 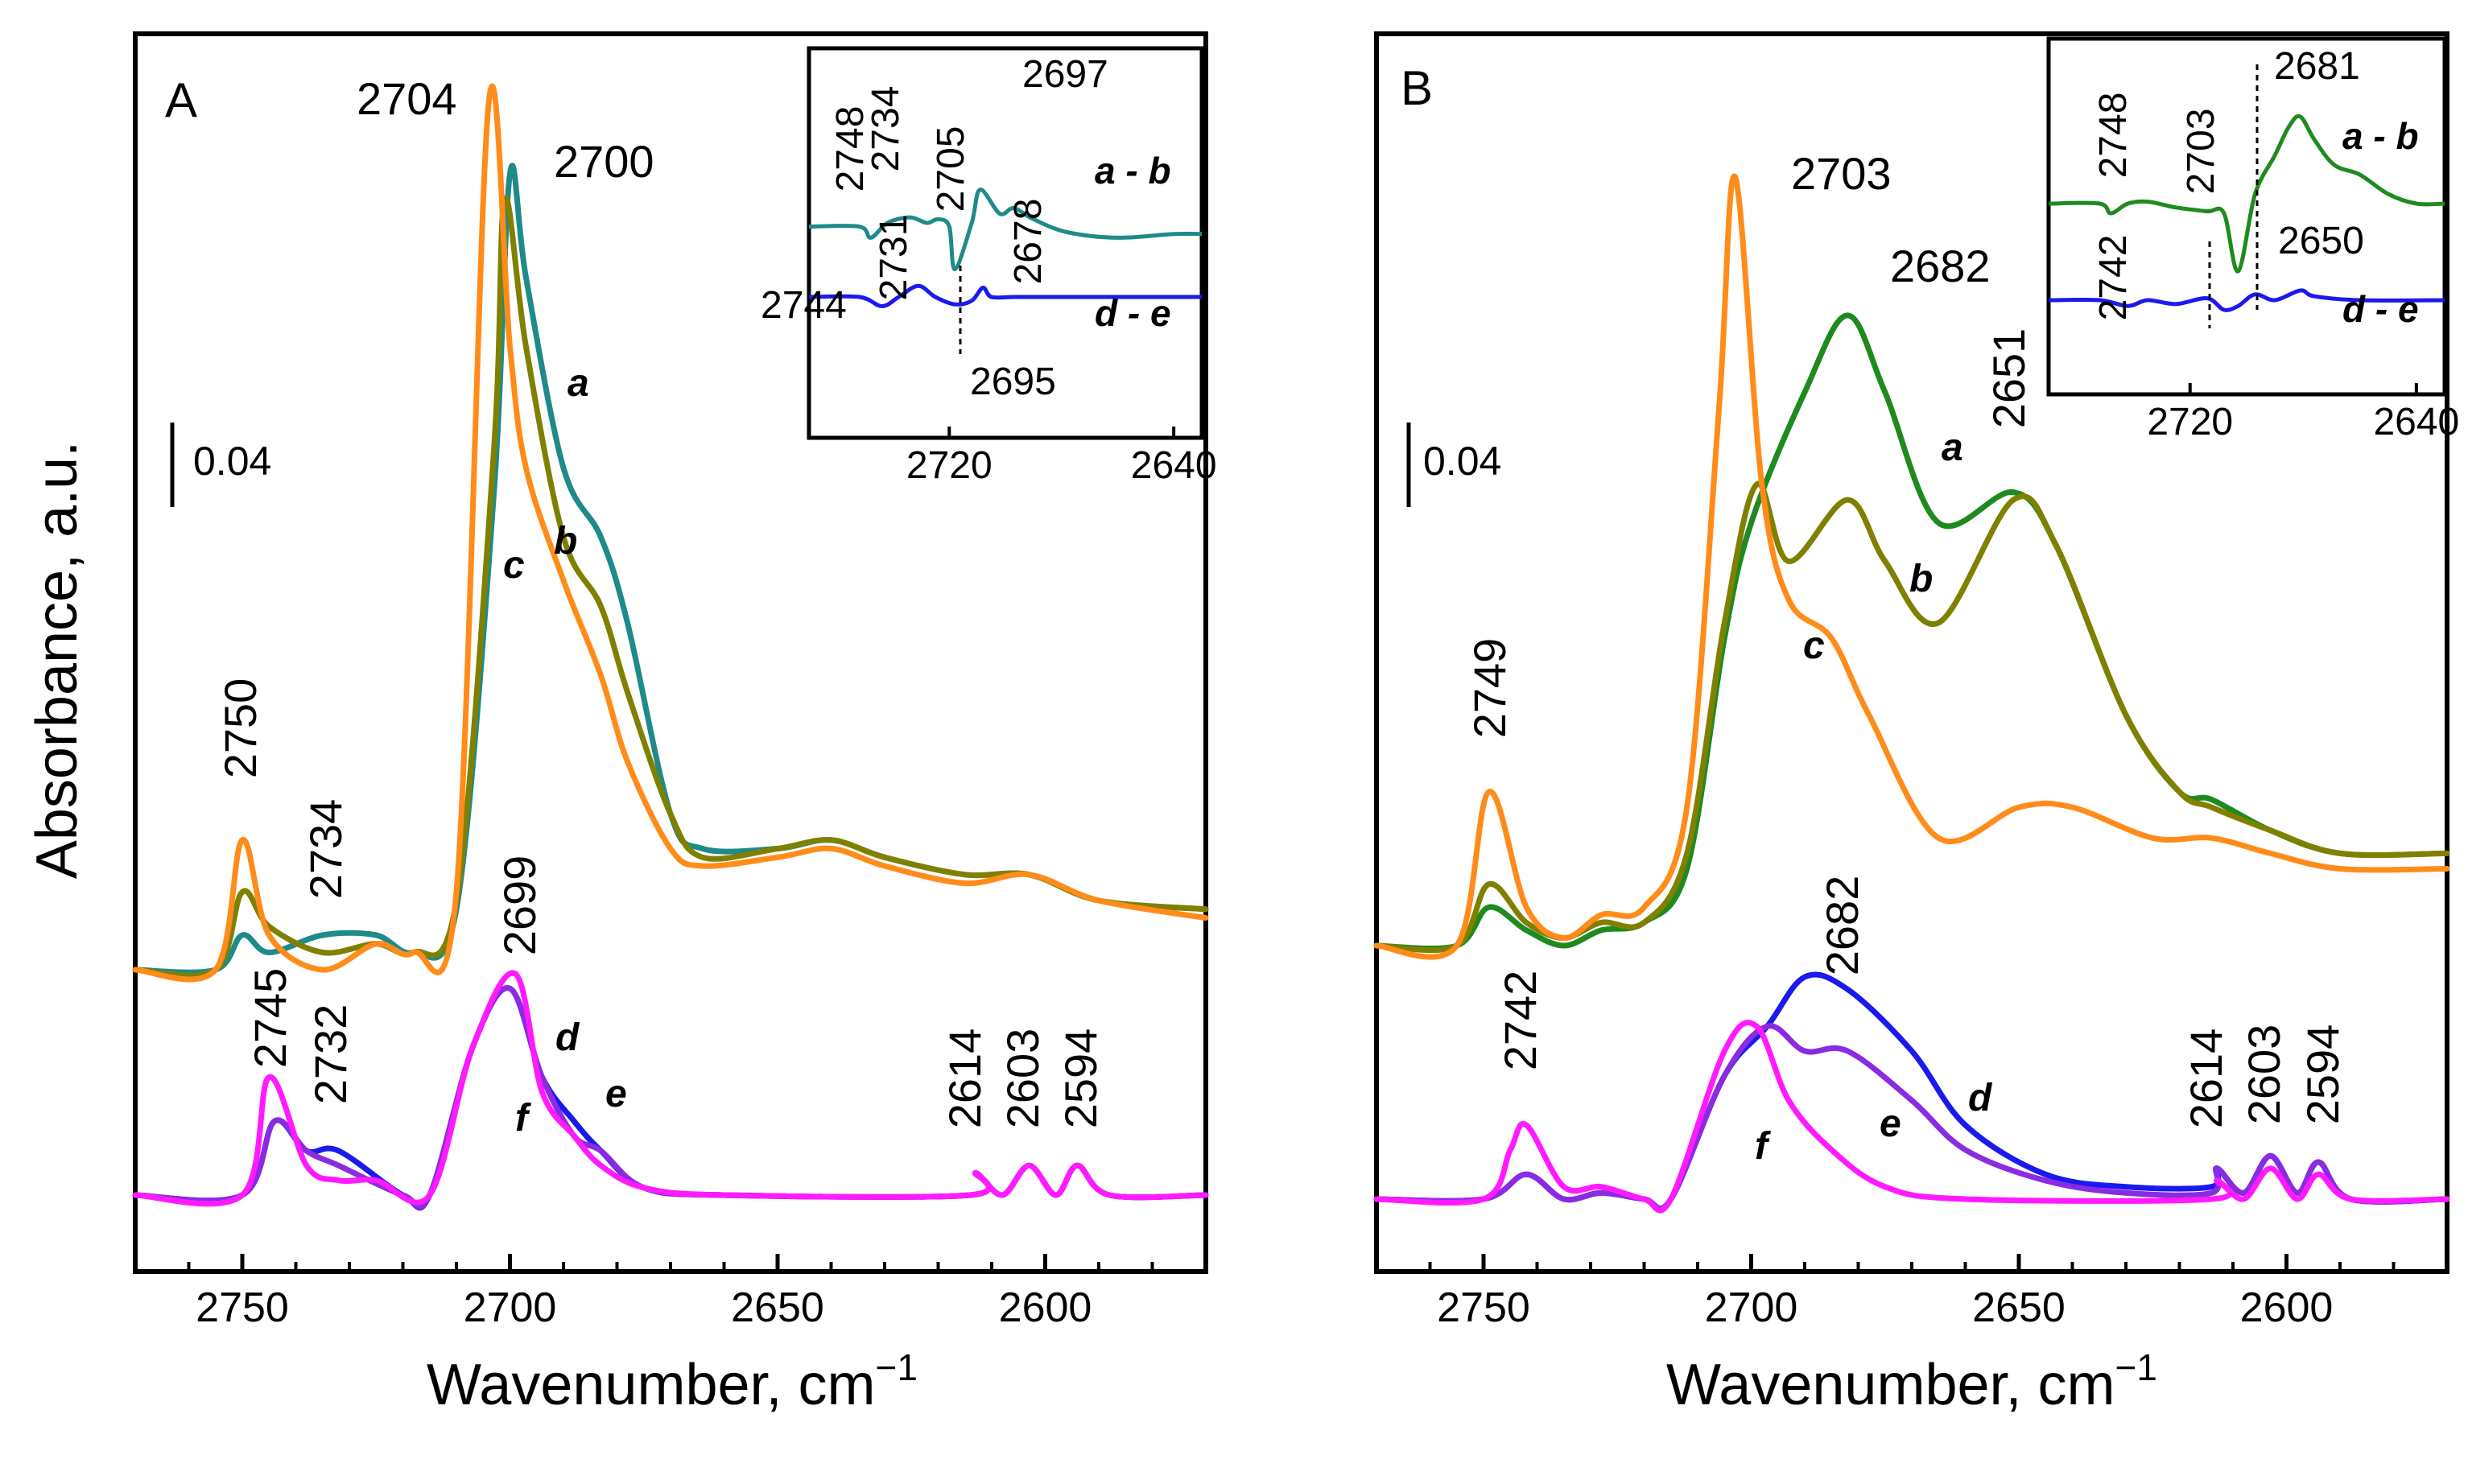 I want to click on panel-a-x-ticks: 2750 2700 2650 2600, so click(x=670, y=1293).